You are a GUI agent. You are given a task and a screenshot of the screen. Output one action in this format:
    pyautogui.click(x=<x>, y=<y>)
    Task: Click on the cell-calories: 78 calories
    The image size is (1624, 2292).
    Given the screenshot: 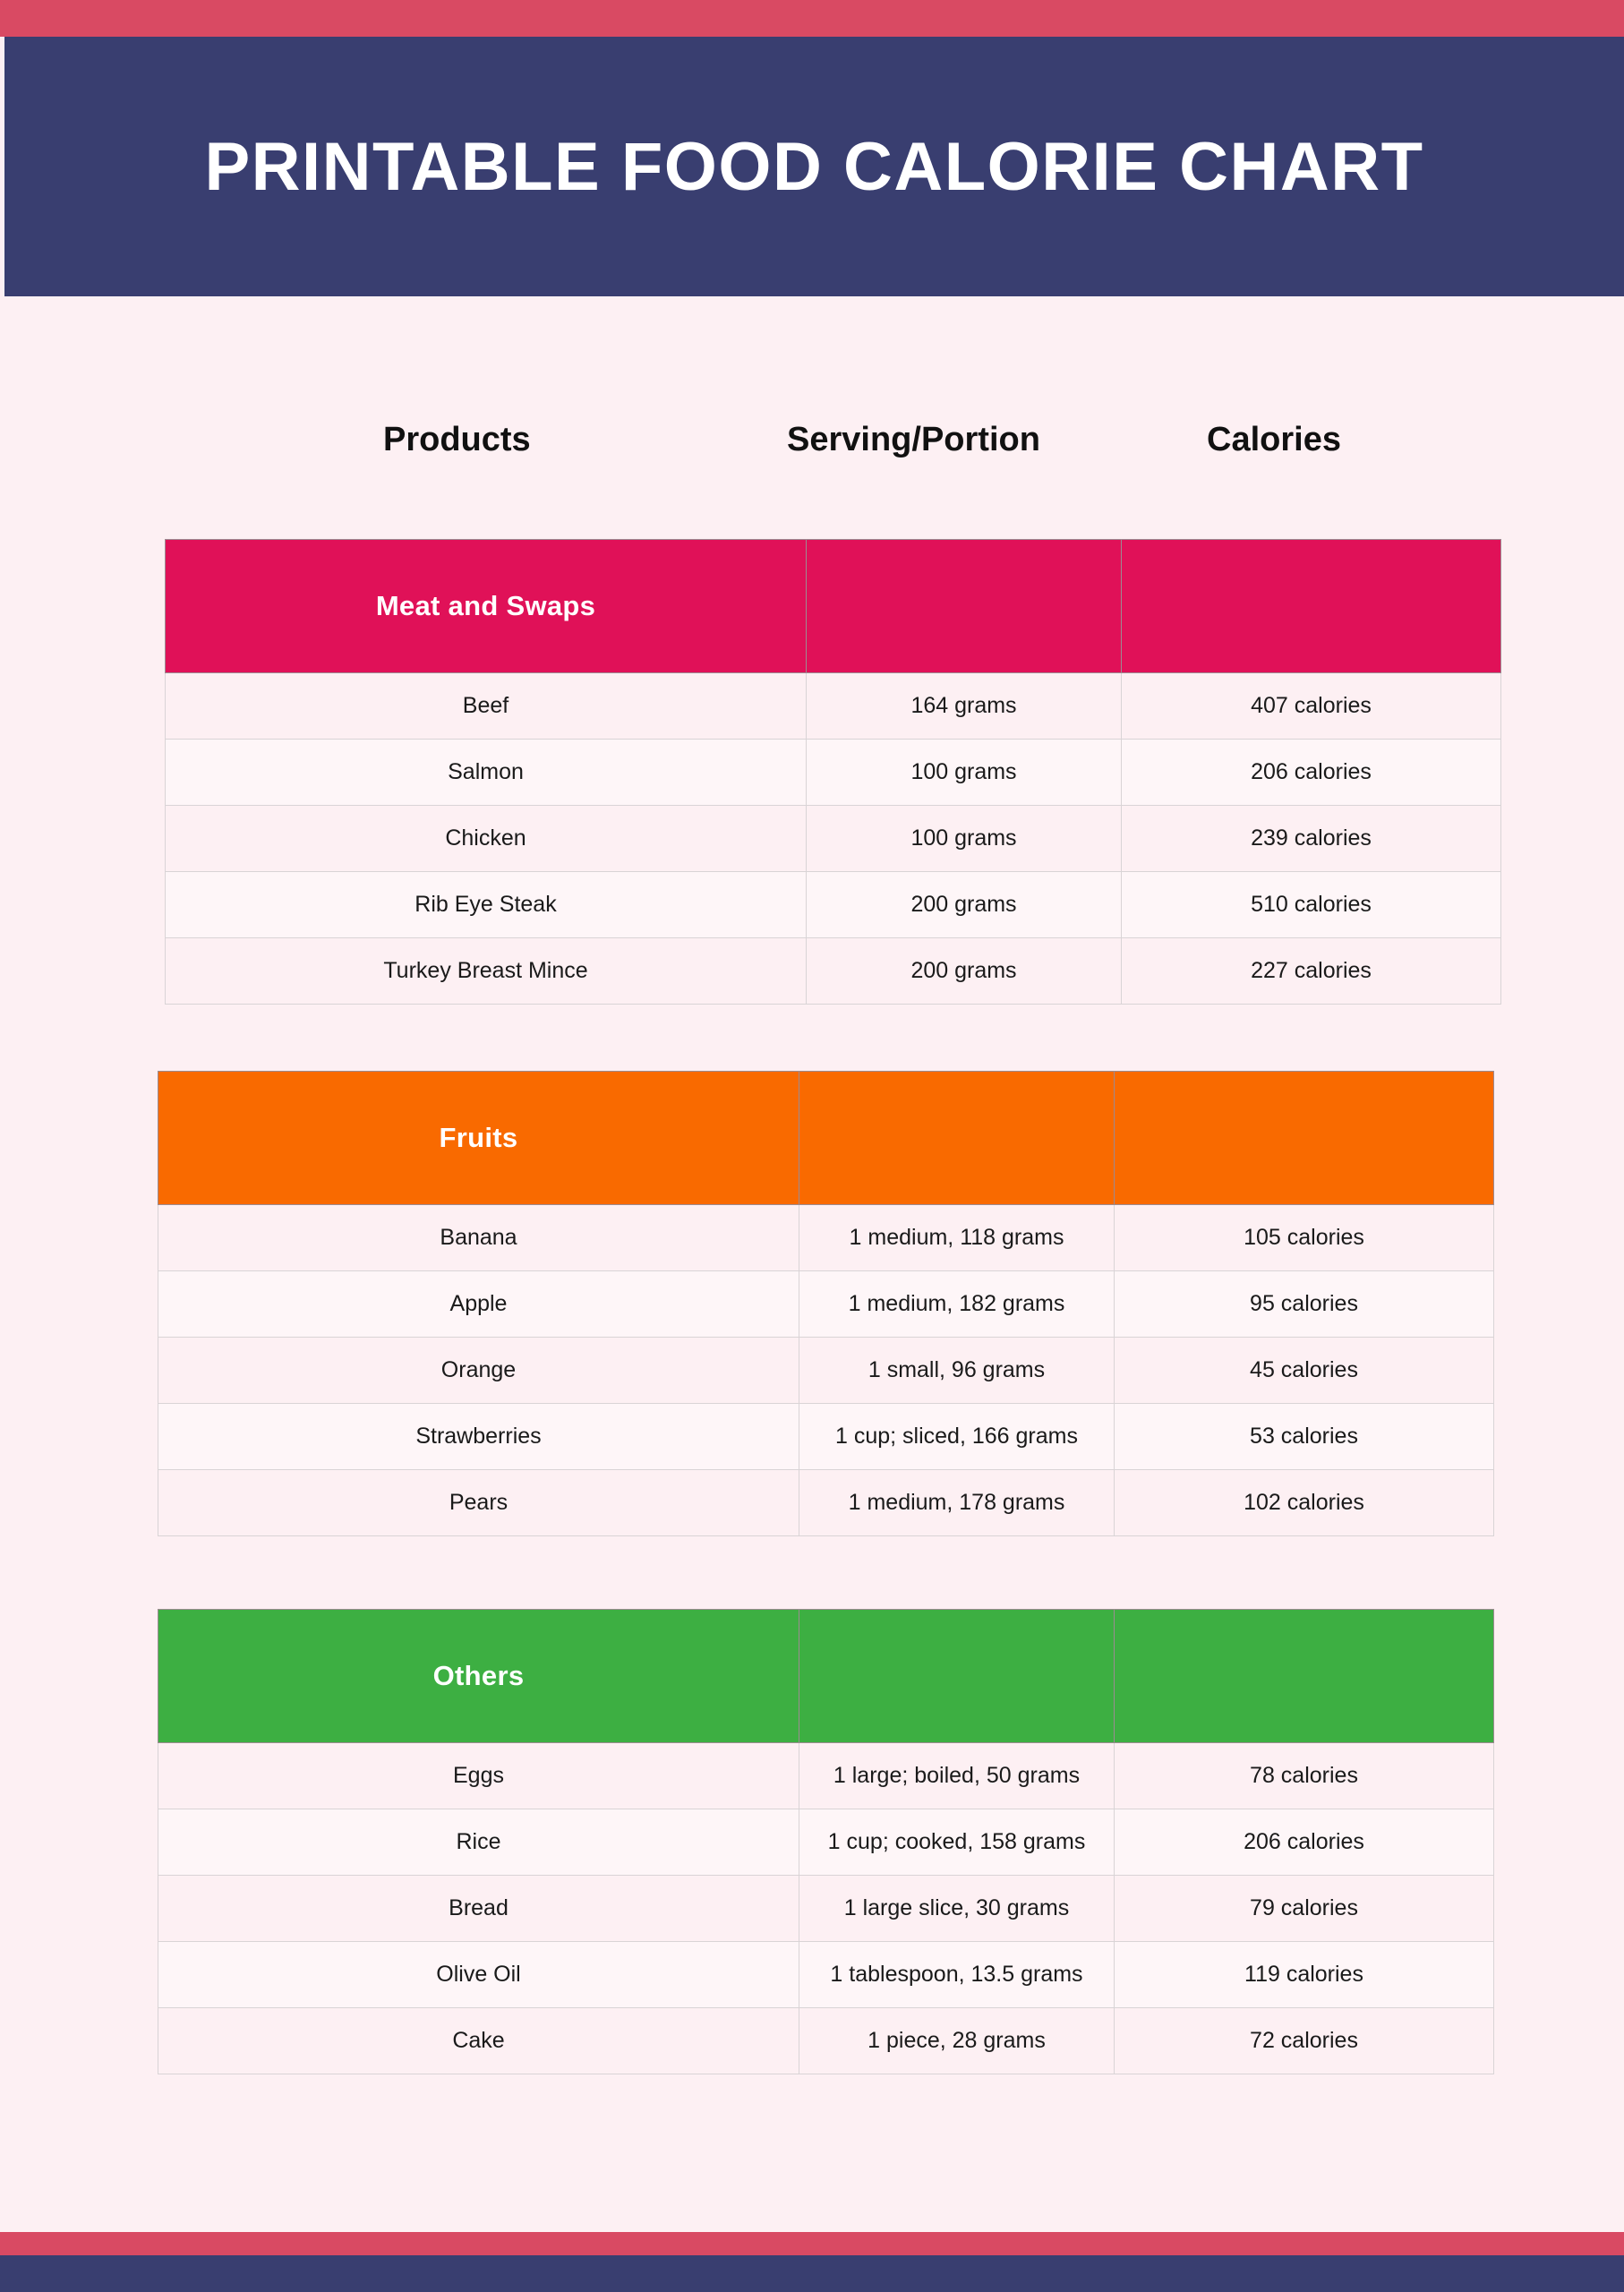 What is the action you would take?
    pyautogui.click(x=1304, y=1775)
    